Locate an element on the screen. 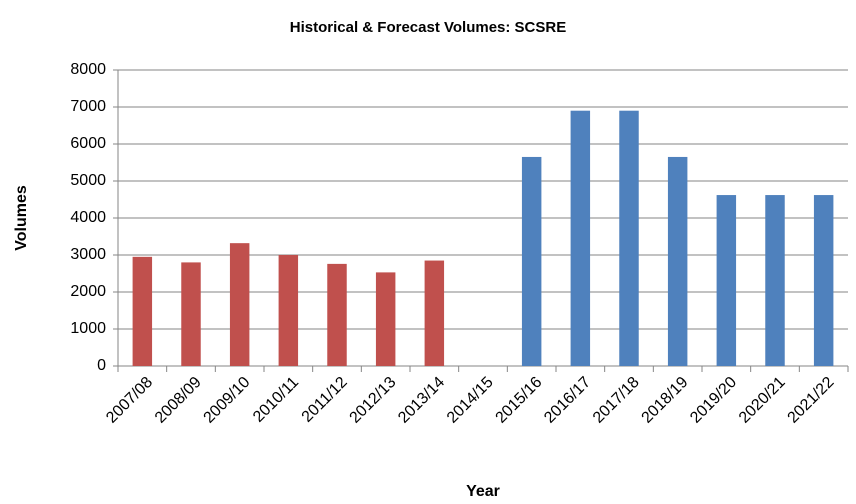 The height and width of the screenshot is (504, 856). x-tick-label: 2015/16 is located at coordinates (519, 400).